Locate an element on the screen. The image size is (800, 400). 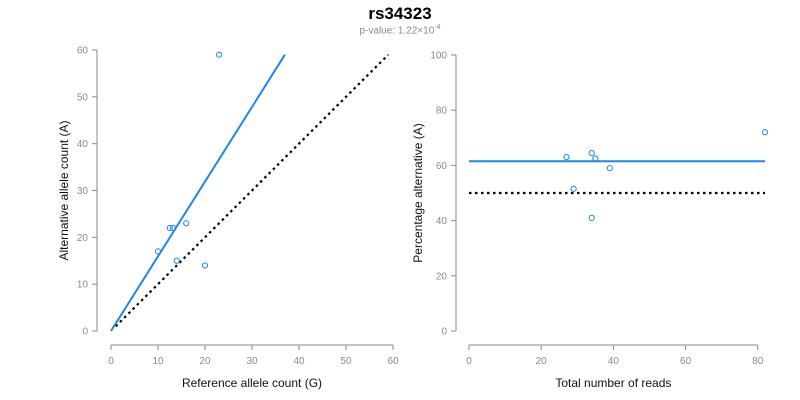
y-tick-label: 50 is located at coordinates (83, 97).